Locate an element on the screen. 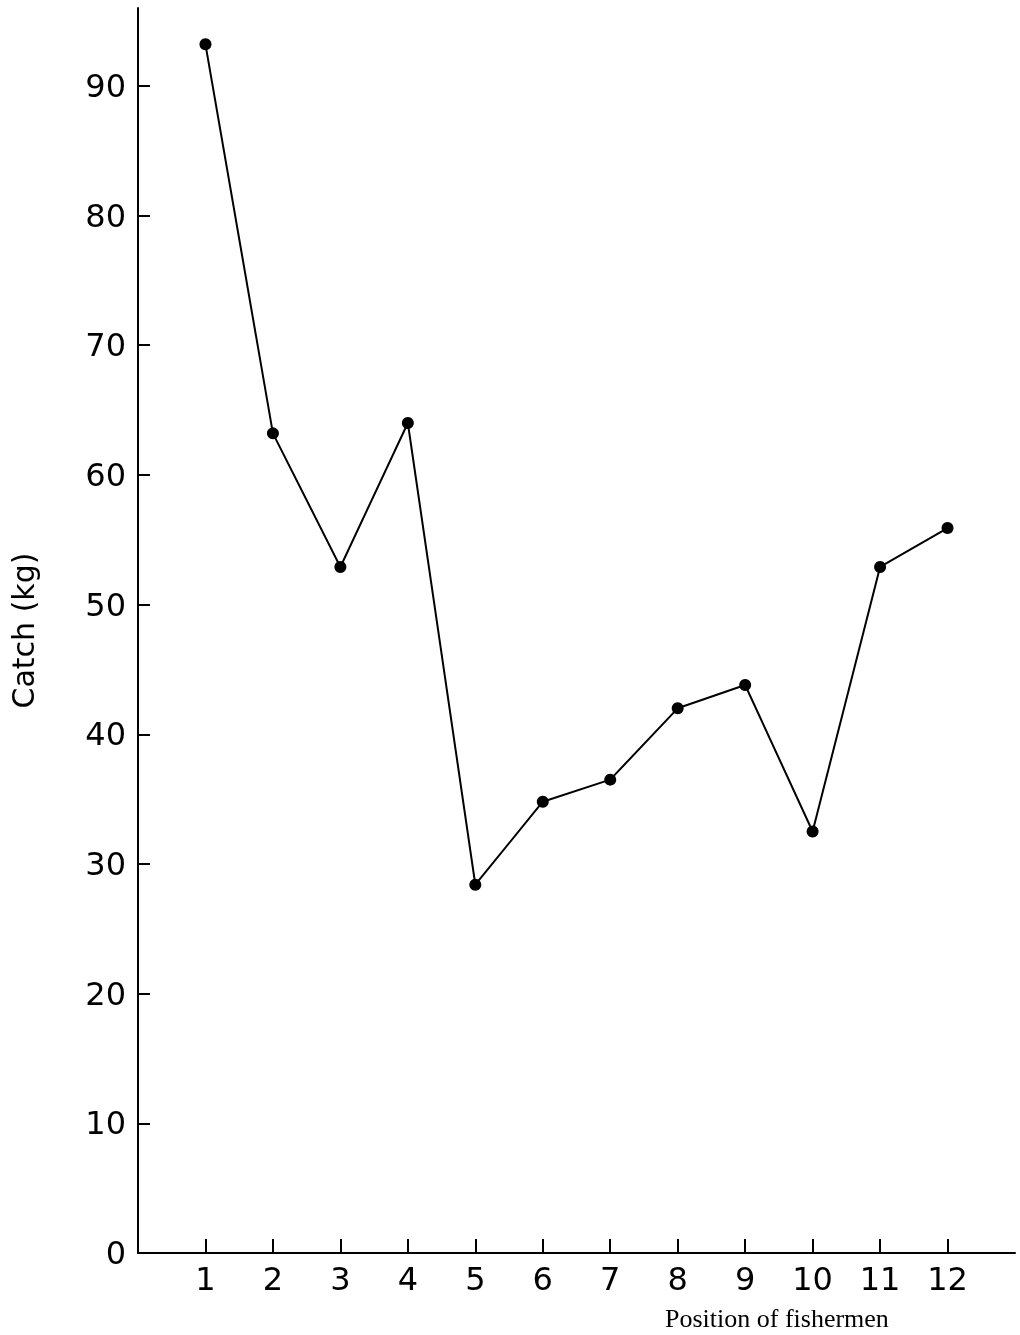  y-tick-label: 20 is located at coordinates (105, 993).